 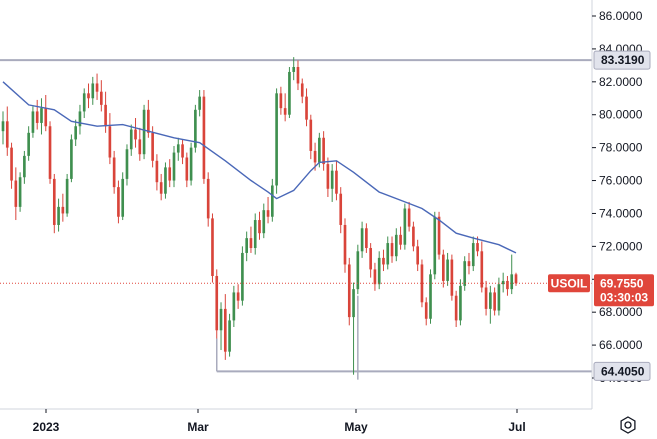 I want to click on y-tick-label: 76.0000, so click(x=621, y=181).